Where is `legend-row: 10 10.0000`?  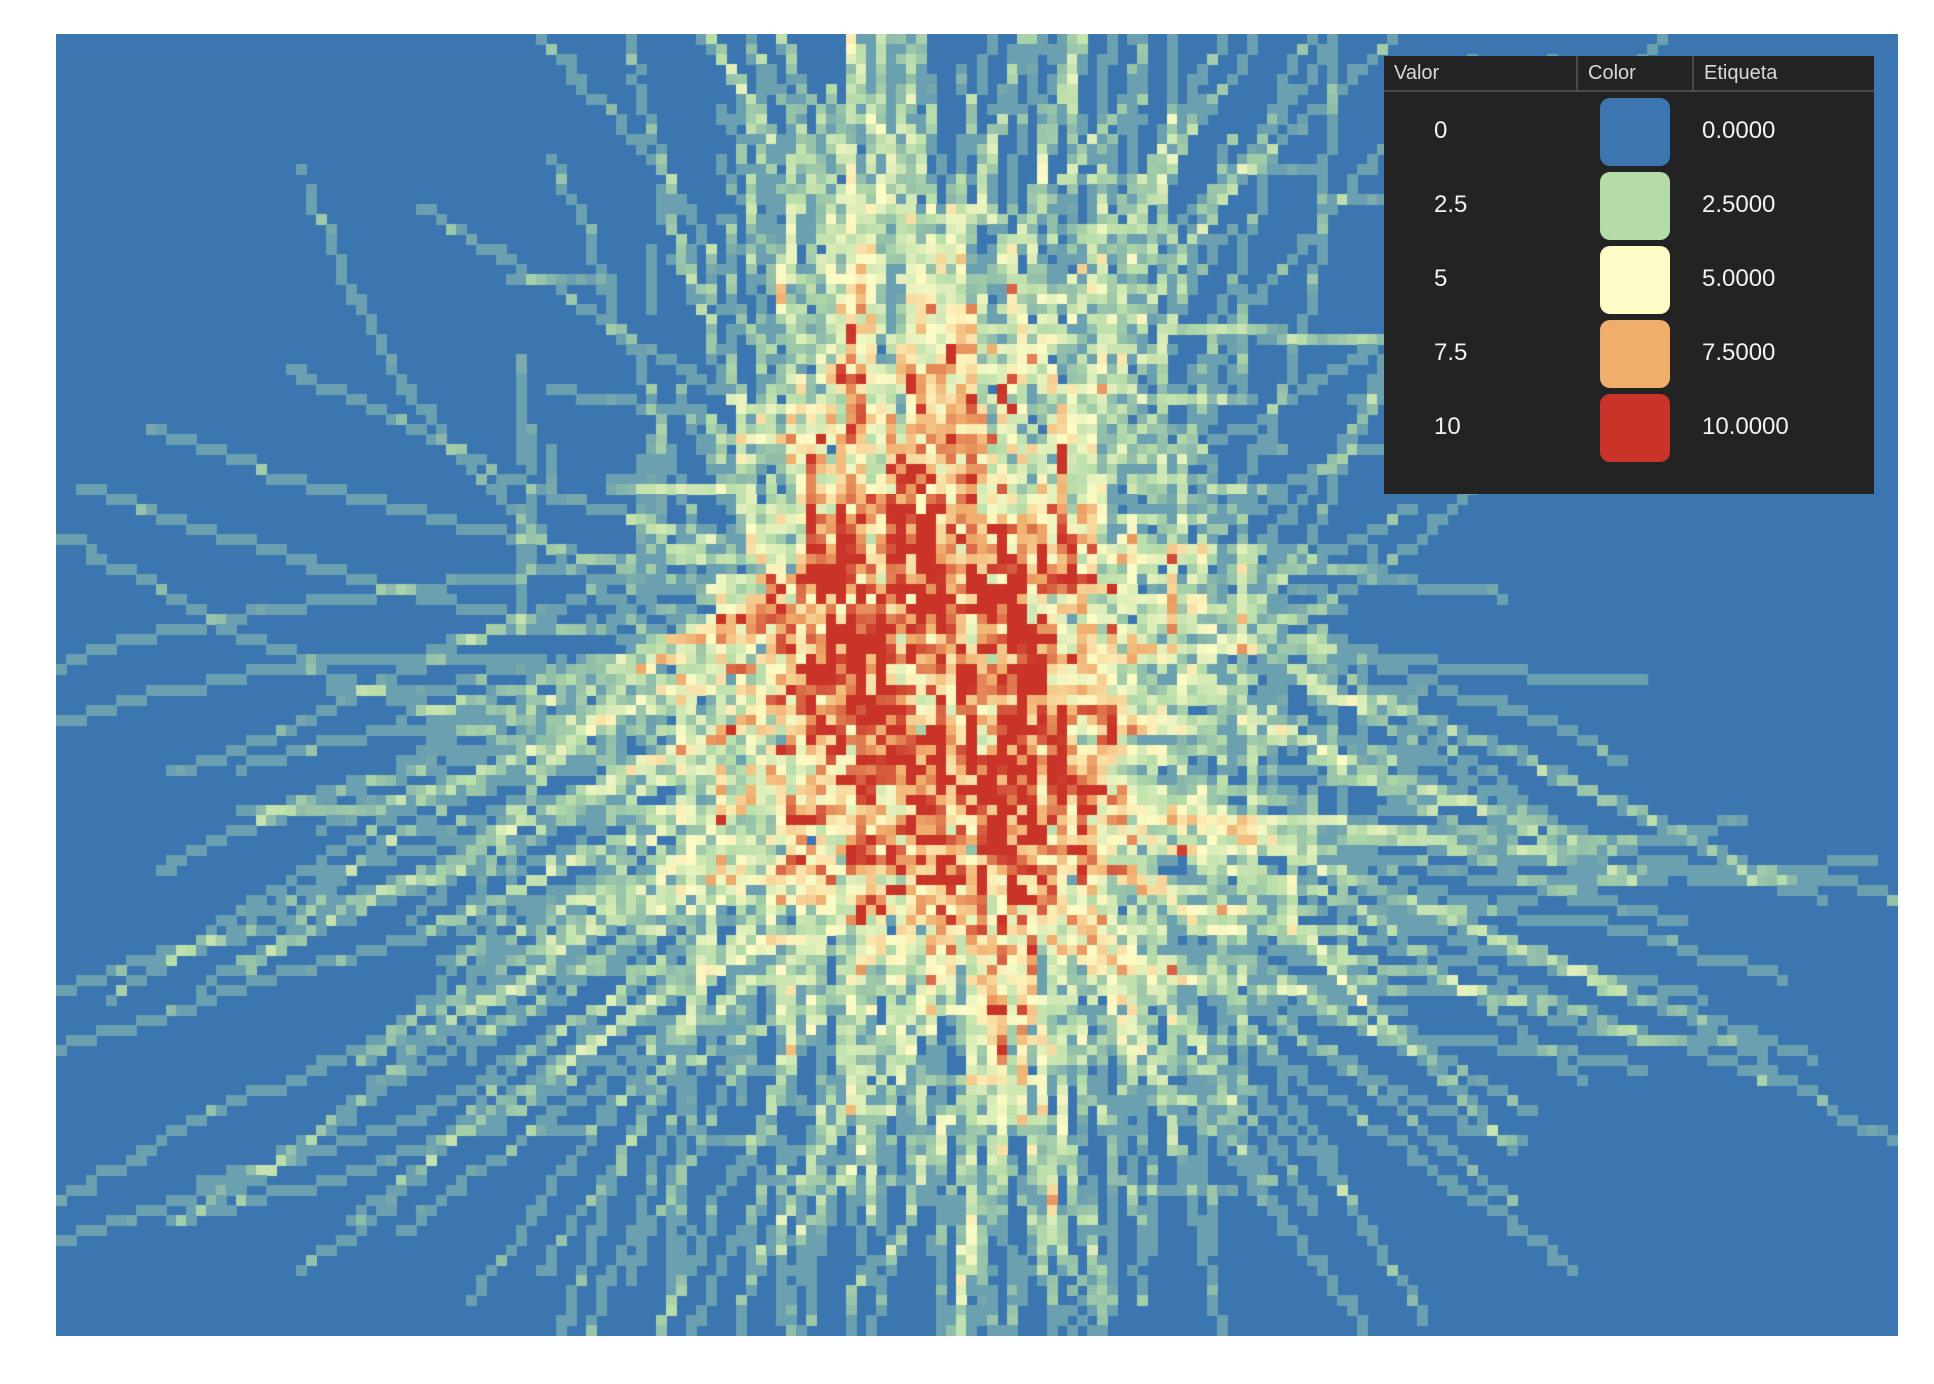
legend-row: 10 10.0000 is located at coordinates (1629, 427).